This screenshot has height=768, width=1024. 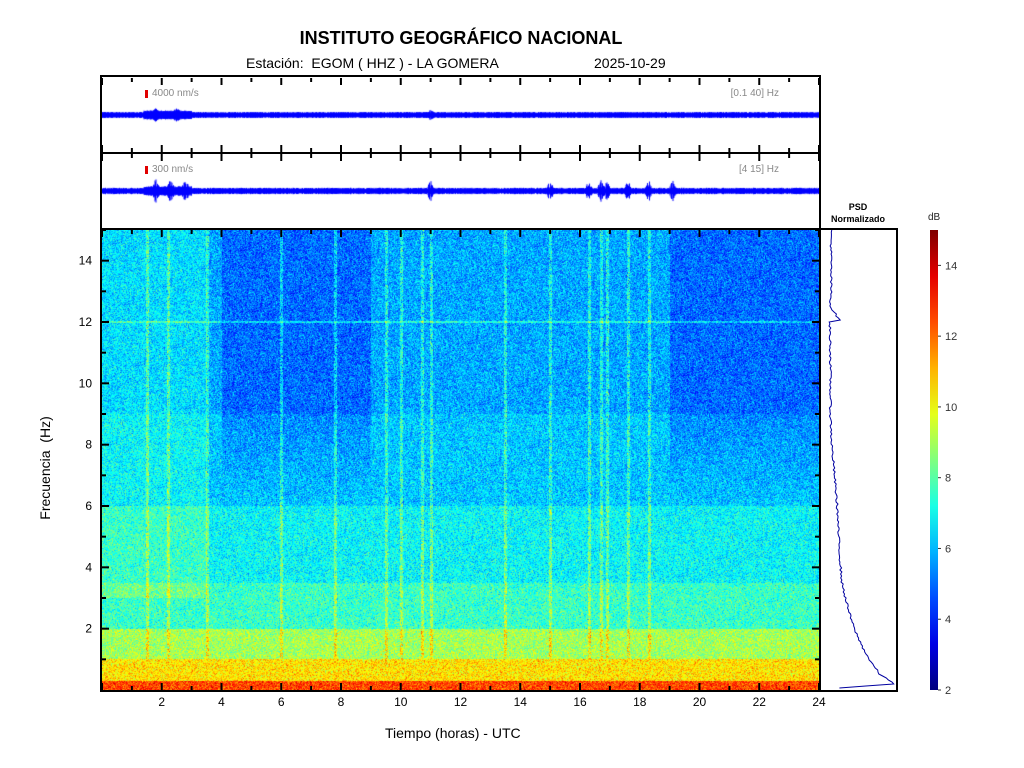 What do you see at coordinates (86, 261) in the screenshot?
I see `y-tick-label: 14` at bounding box center [86, 261].